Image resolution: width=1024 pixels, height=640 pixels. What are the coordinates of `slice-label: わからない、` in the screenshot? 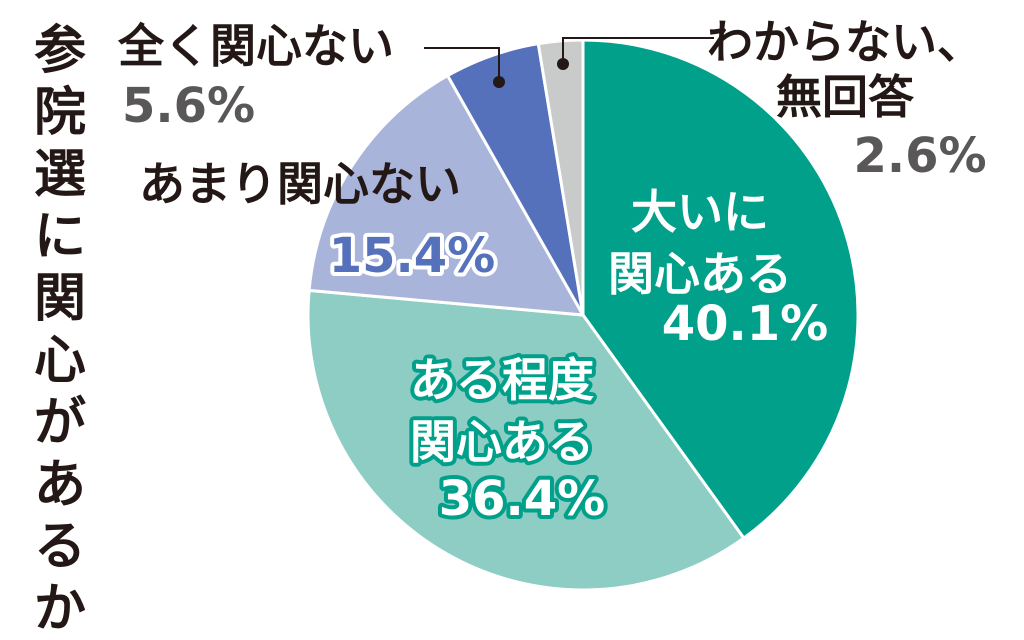 It's located at (845, 42).